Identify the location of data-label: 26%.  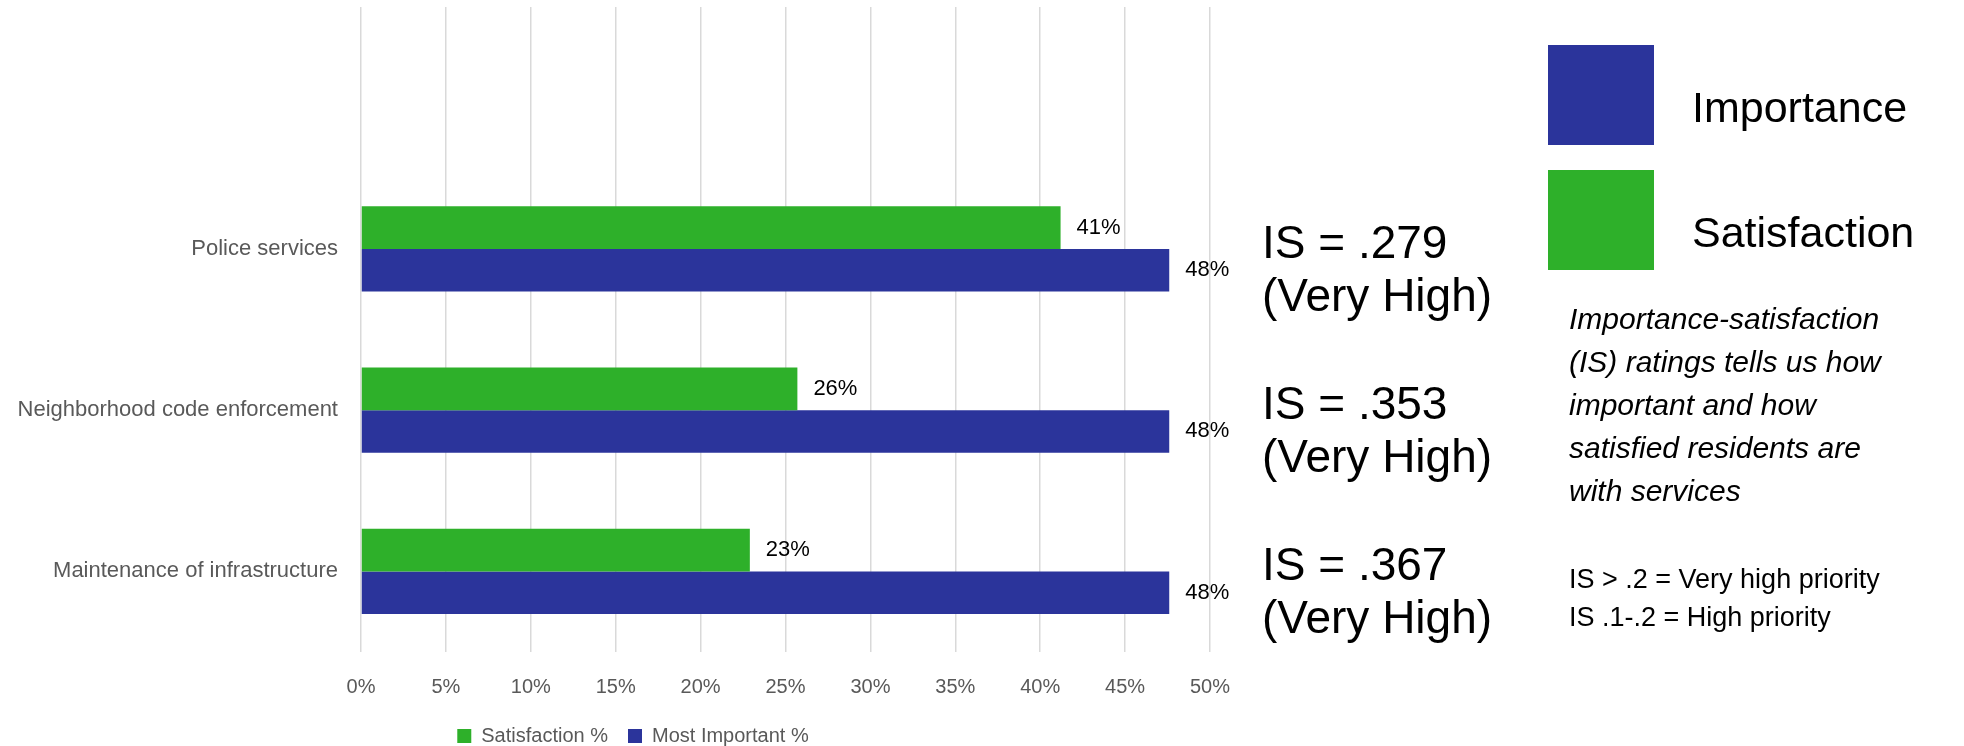
(835, 387).